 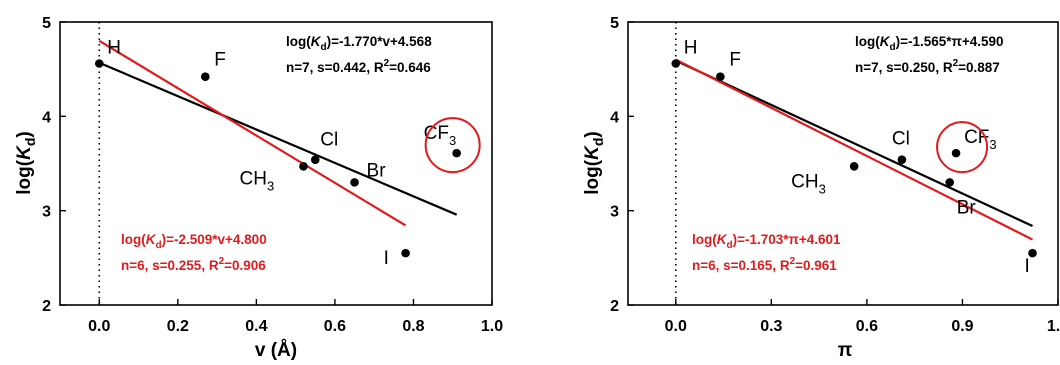 I want to click on fit-statistics: n=7, s=0.442, R2=0.646, so click(x=358, y=66).